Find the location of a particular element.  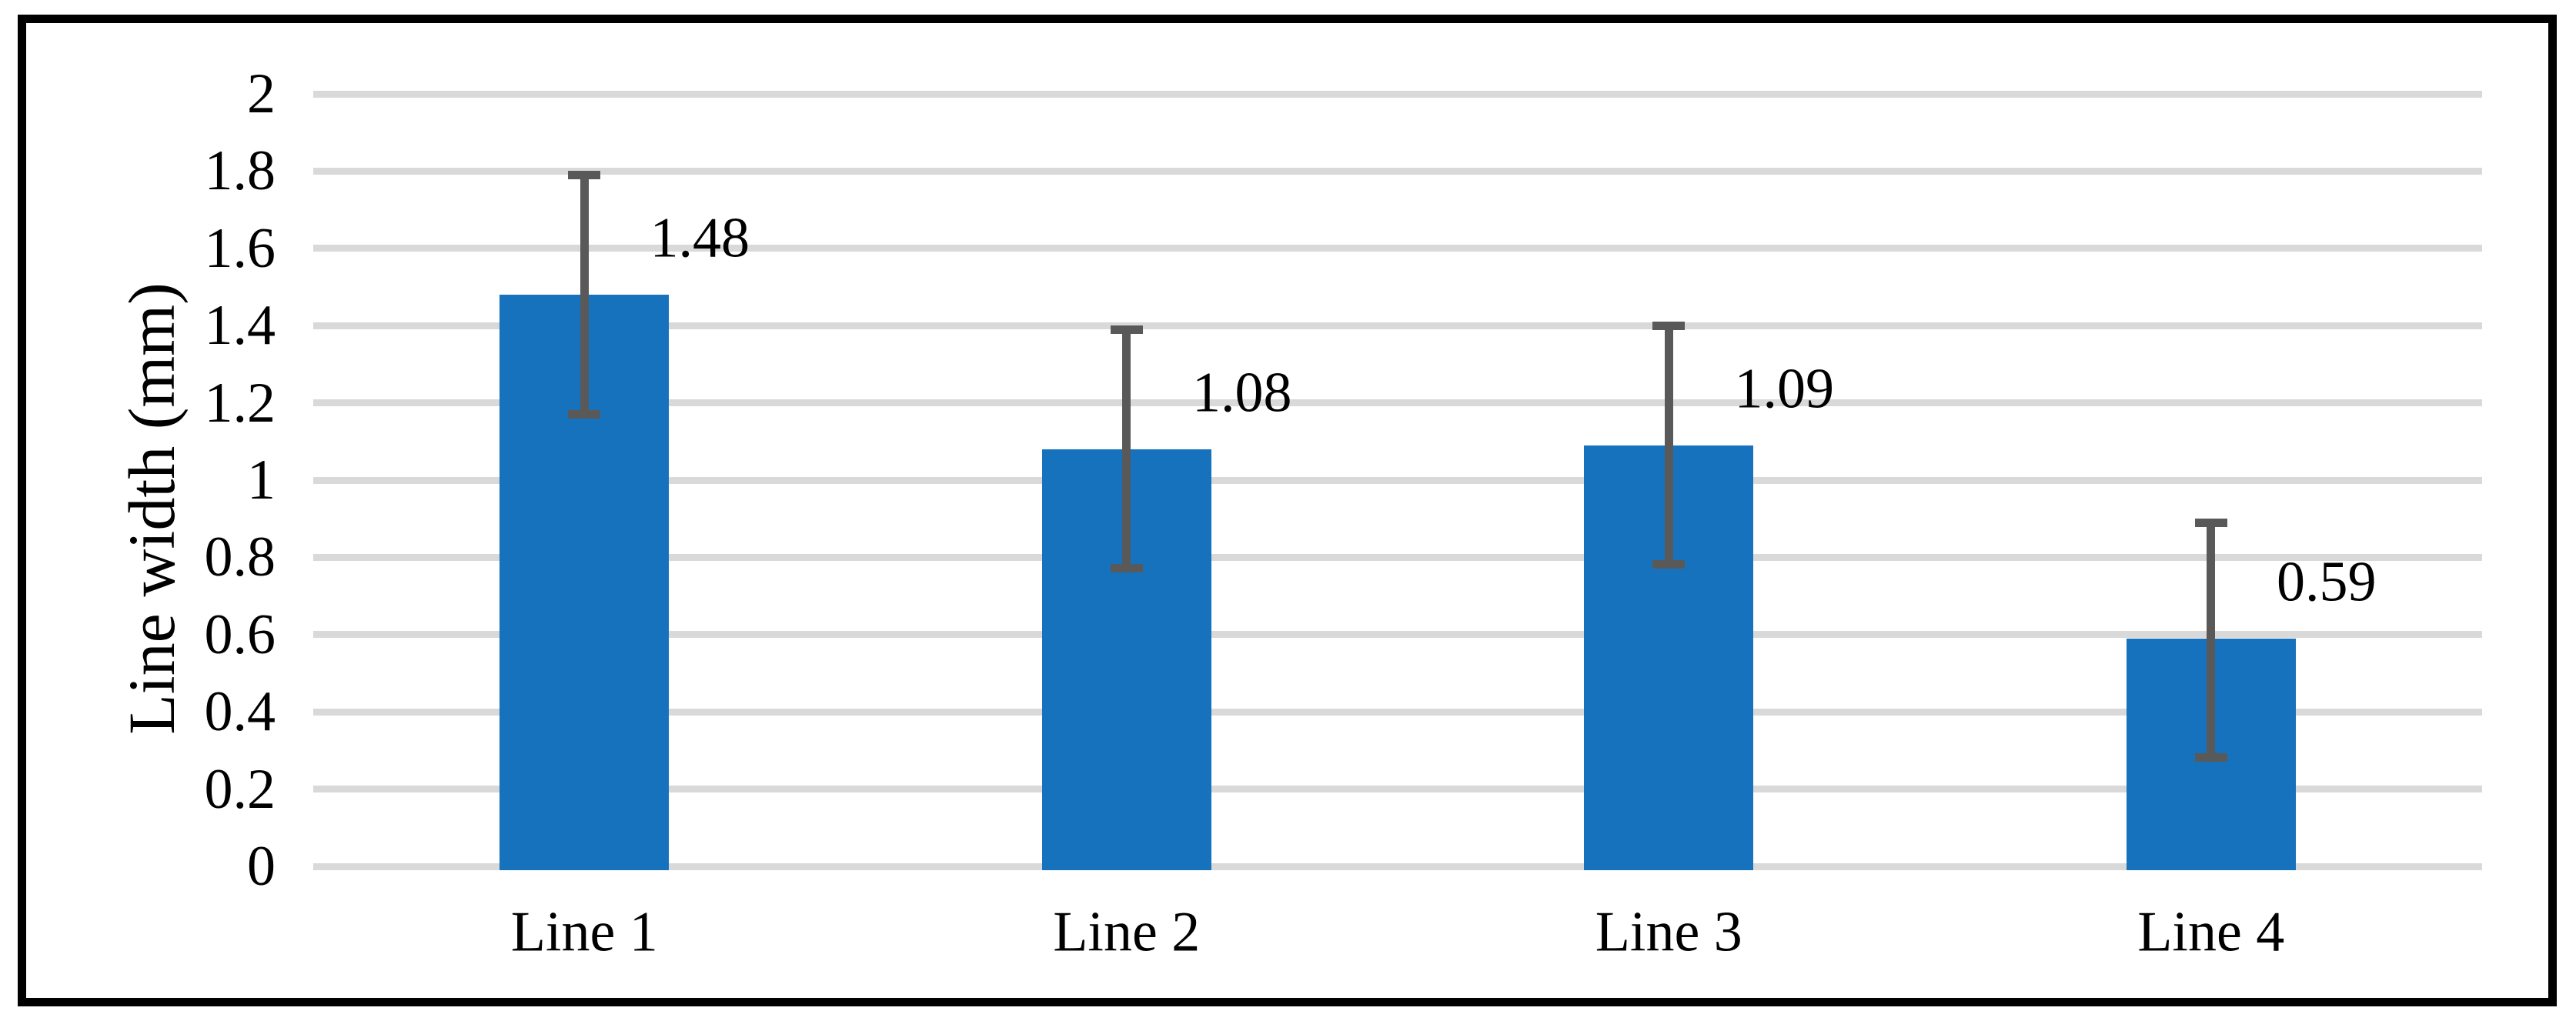

y-tick-label-0.6: 0.6 is located at coordinates (240, 634).